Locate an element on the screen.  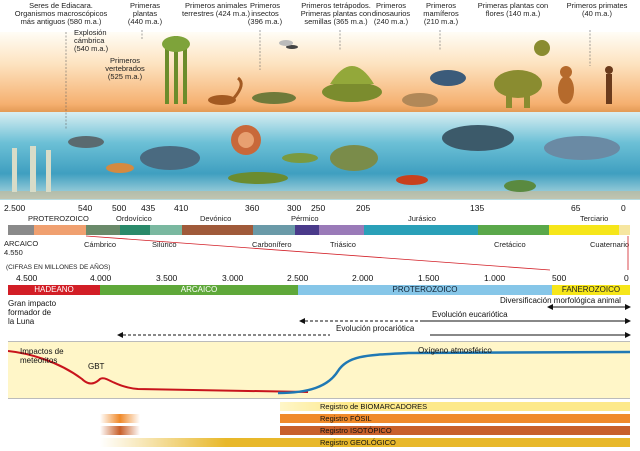
tick-0-lower: 0 is located at coordinates (626, 278).